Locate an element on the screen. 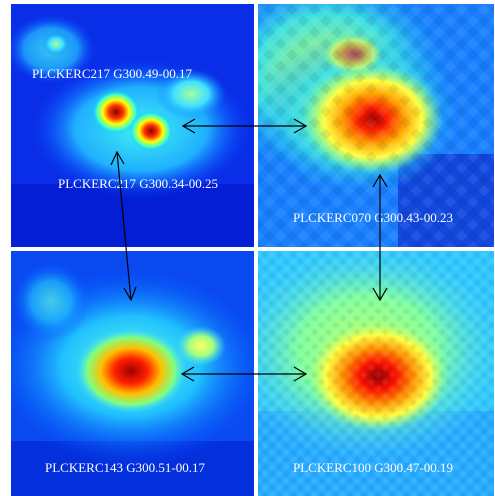  source-label: PLCKERC217 G300.49-00.17 is located at coordinates (112, 73).